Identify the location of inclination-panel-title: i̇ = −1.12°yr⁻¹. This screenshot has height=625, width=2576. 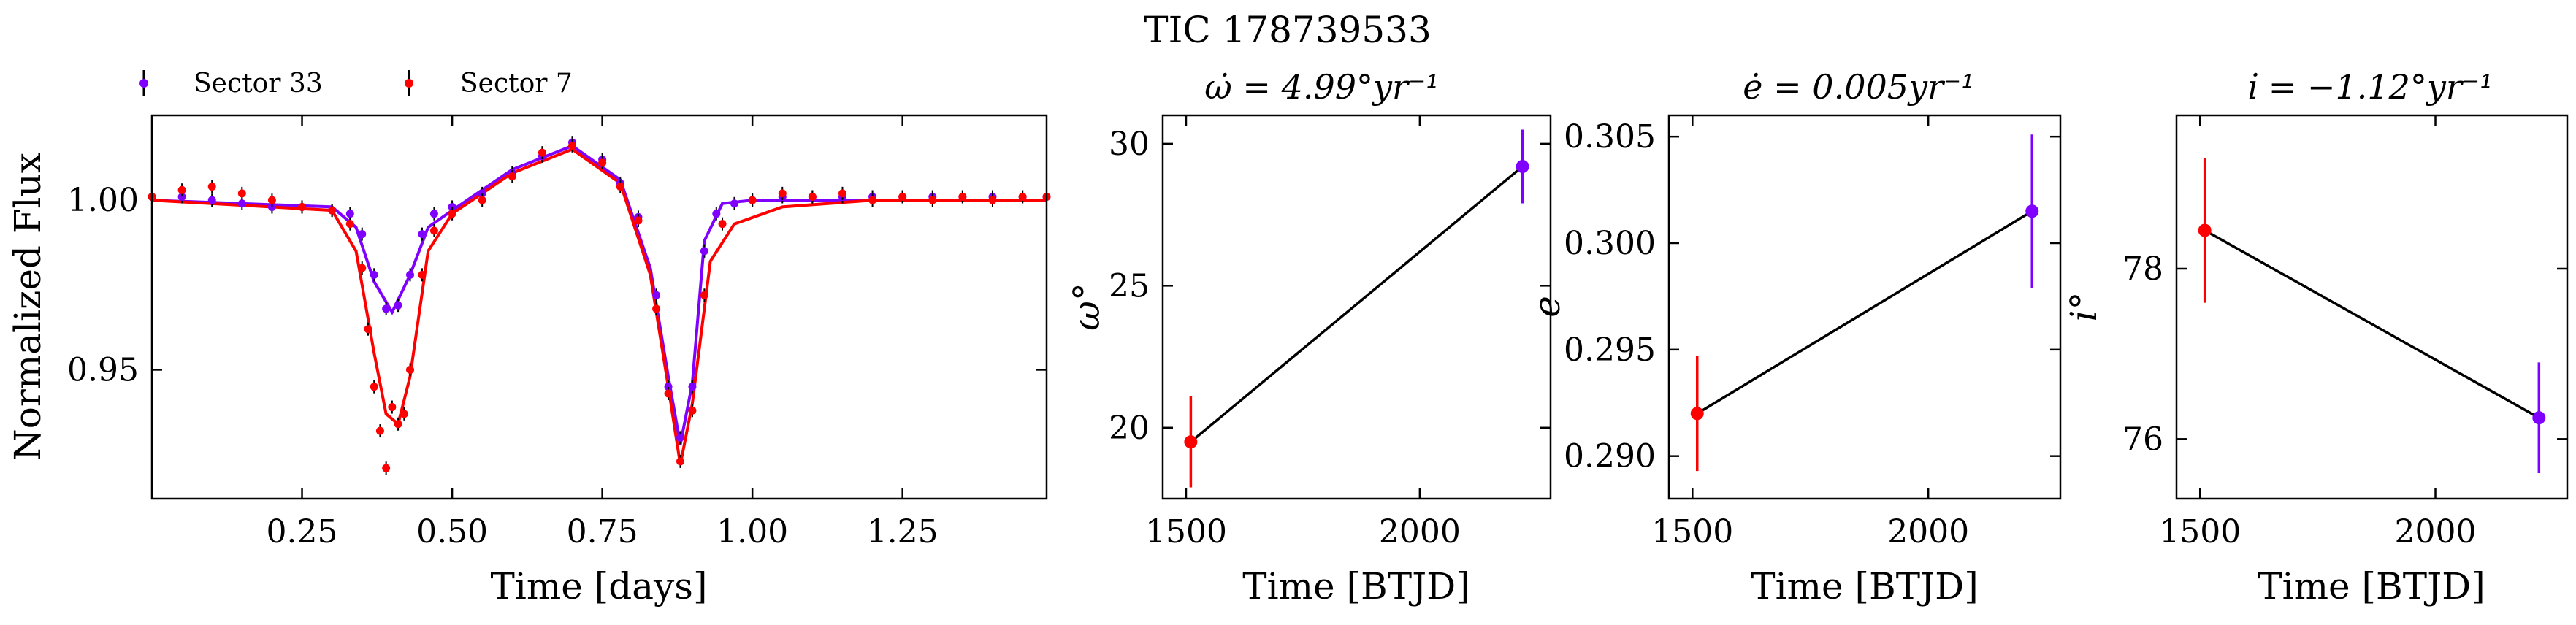
(2370, 87).